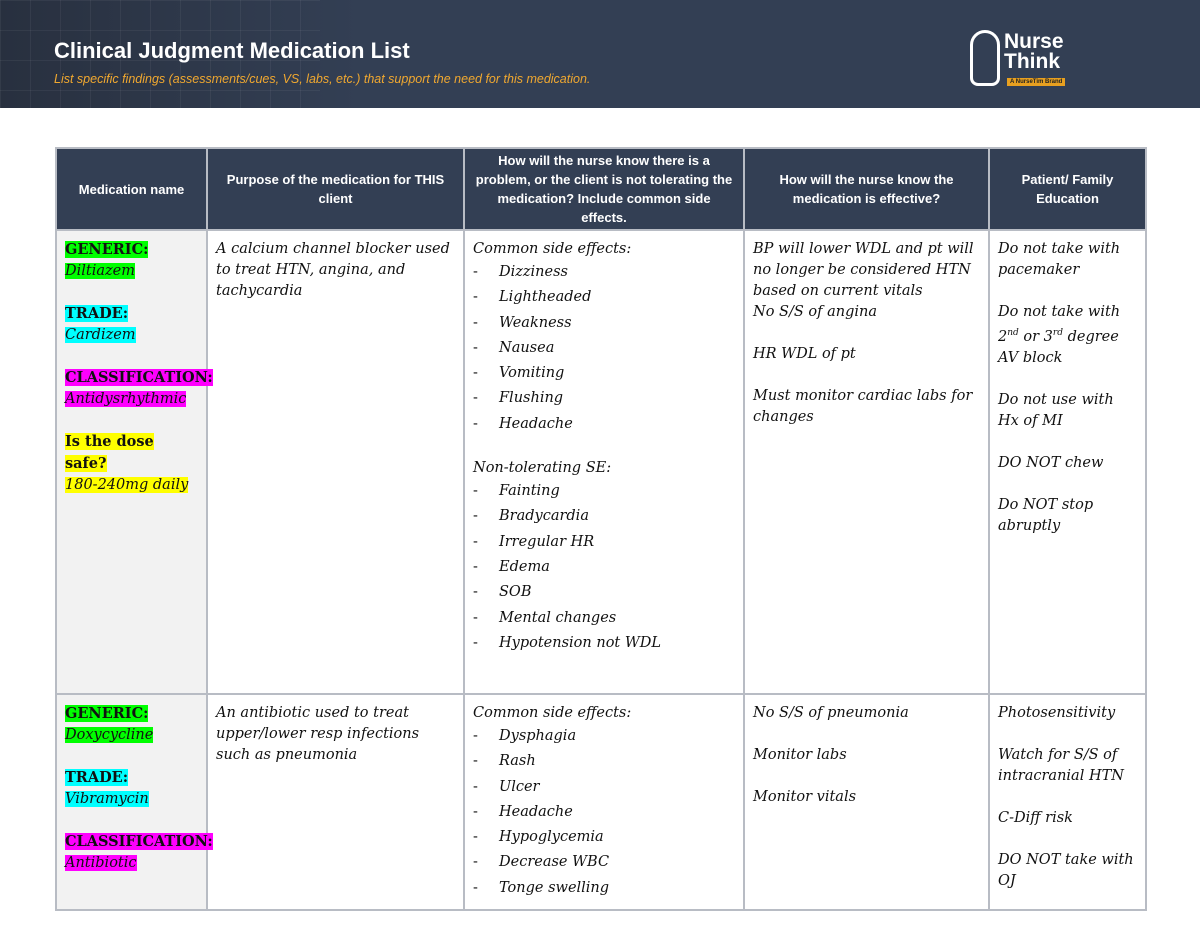 The image size is (1200, 927). I want to click on effectiveness-item: Monitor labs, so click(800, 755).